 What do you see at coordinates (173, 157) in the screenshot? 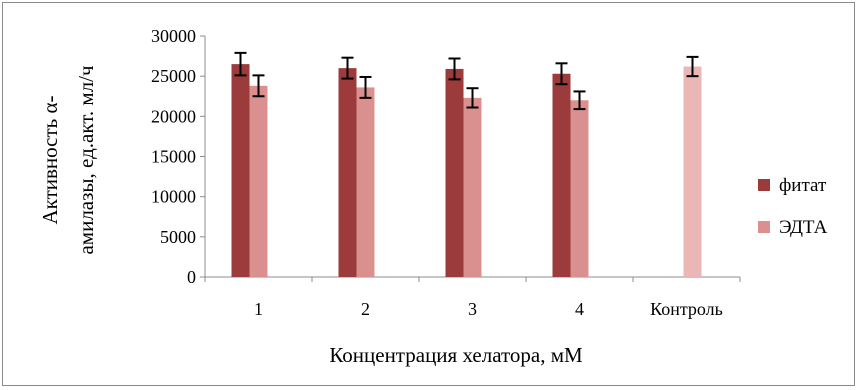
I see `y-tick-label: 15000` at bounding box center [173, 157].